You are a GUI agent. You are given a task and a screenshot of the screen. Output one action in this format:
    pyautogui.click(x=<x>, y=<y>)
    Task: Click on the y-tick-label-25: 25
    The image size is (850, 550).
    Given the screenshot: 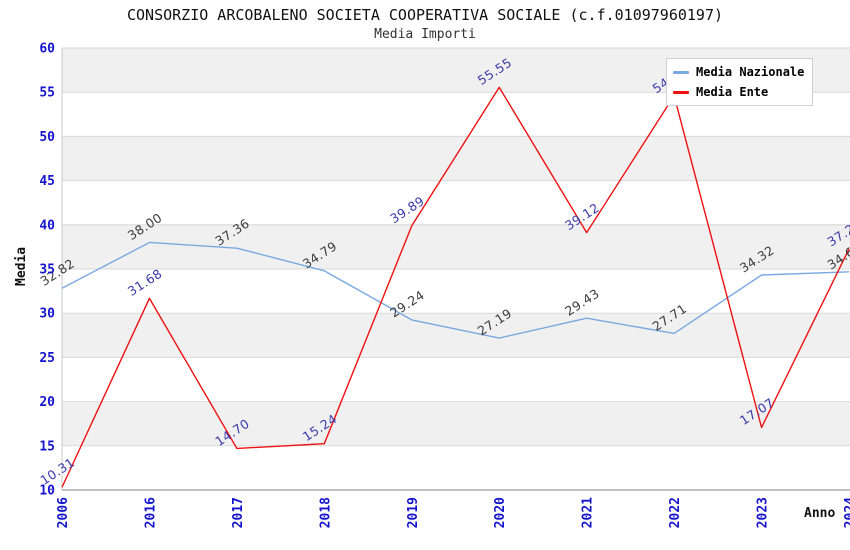 What is the action you would take?
    pyautogui.click(x=47, y=358)
    